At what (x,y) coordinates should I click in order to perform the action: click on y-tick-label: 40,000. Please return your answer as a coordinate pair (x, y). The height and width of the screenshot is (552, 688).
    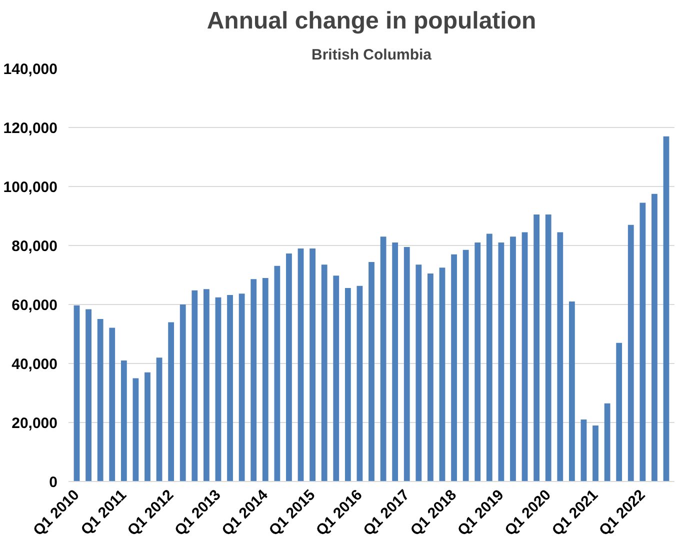
    Looking at the image, I should click on (35, 364).